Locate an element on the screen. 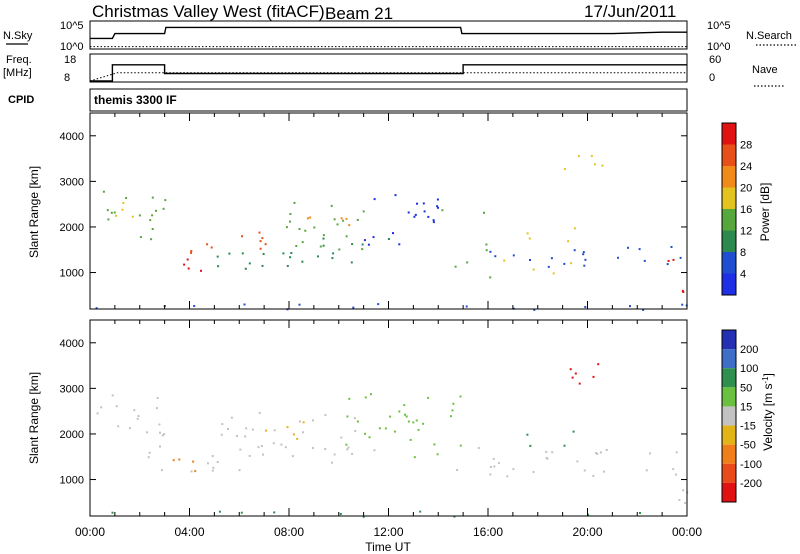  nsky-tick-bottom: 10^0 is located at coordinates (72, 47).